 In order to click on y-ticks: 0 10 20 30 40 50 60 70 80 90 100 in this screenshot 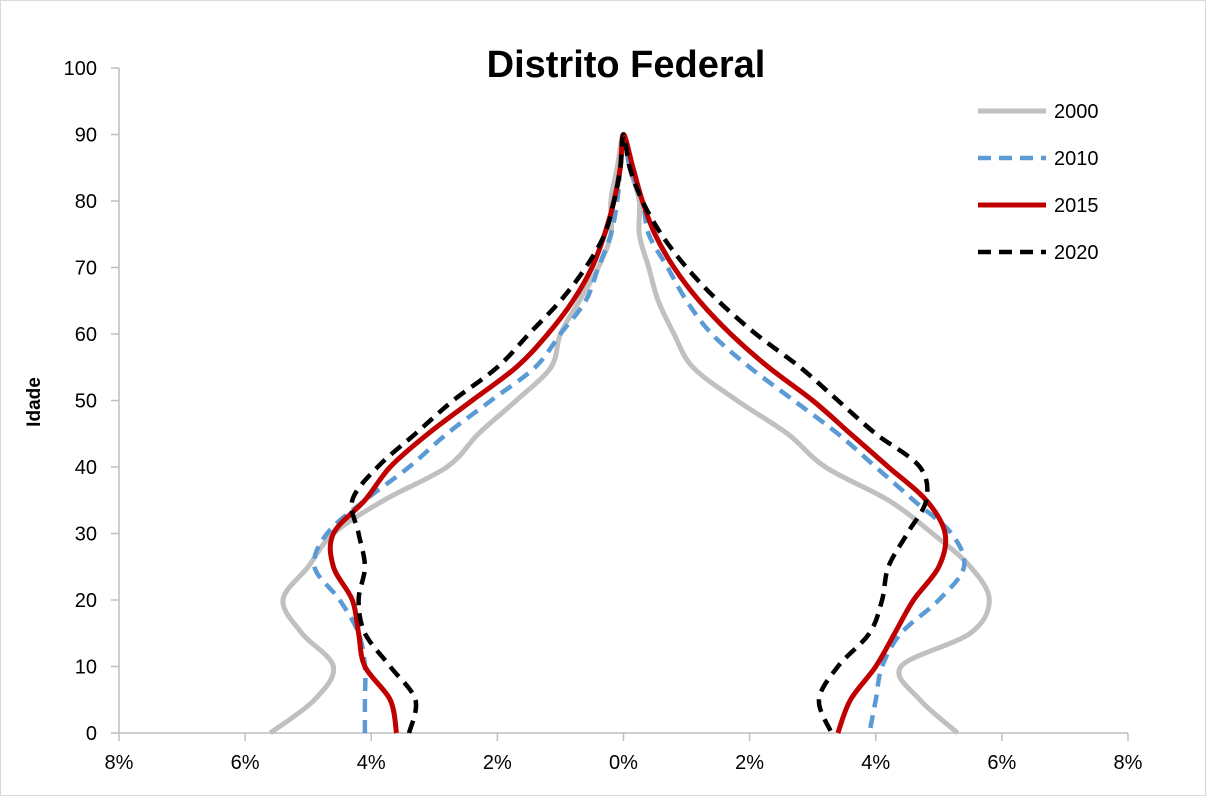, I will do `click(91, 401)`.